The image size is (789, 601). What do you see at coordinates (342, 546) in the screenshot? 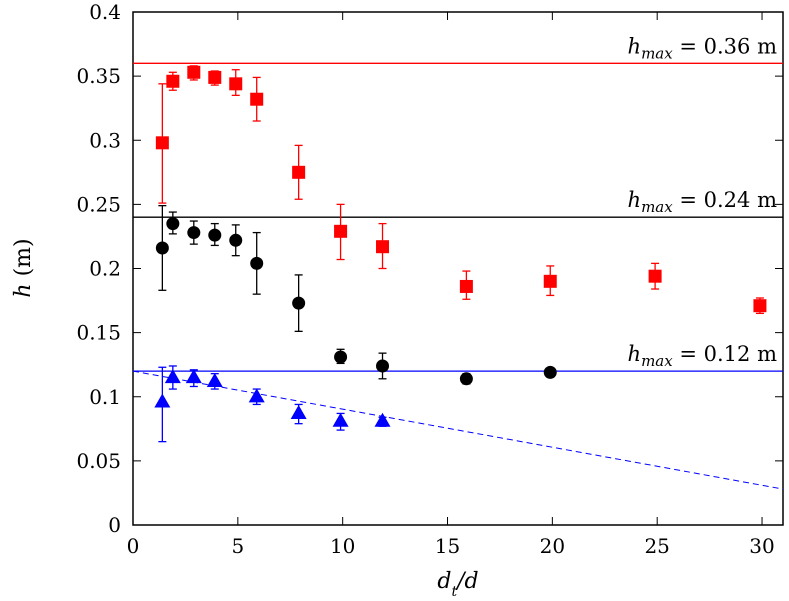
I see `x-tick-label: 10` at bounding box center [342, 546].